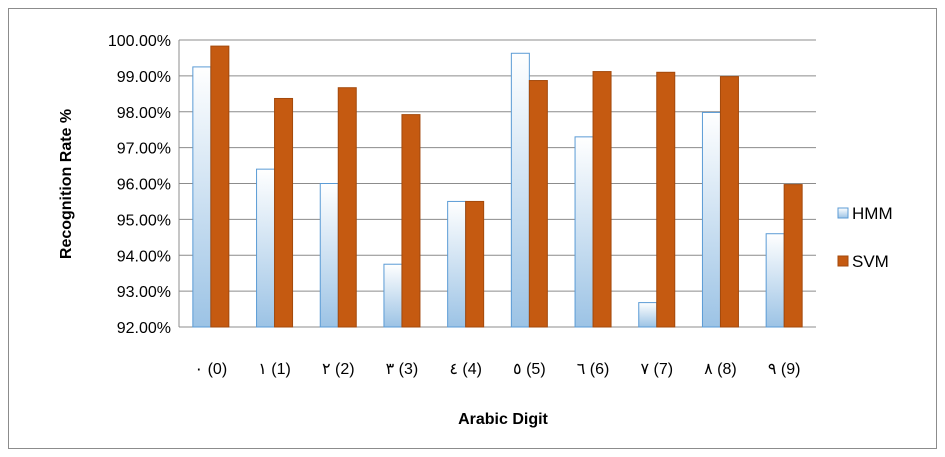 The image size is (945, 457). I want to click on y-tick-label: 100.00%, so click(139, 41).